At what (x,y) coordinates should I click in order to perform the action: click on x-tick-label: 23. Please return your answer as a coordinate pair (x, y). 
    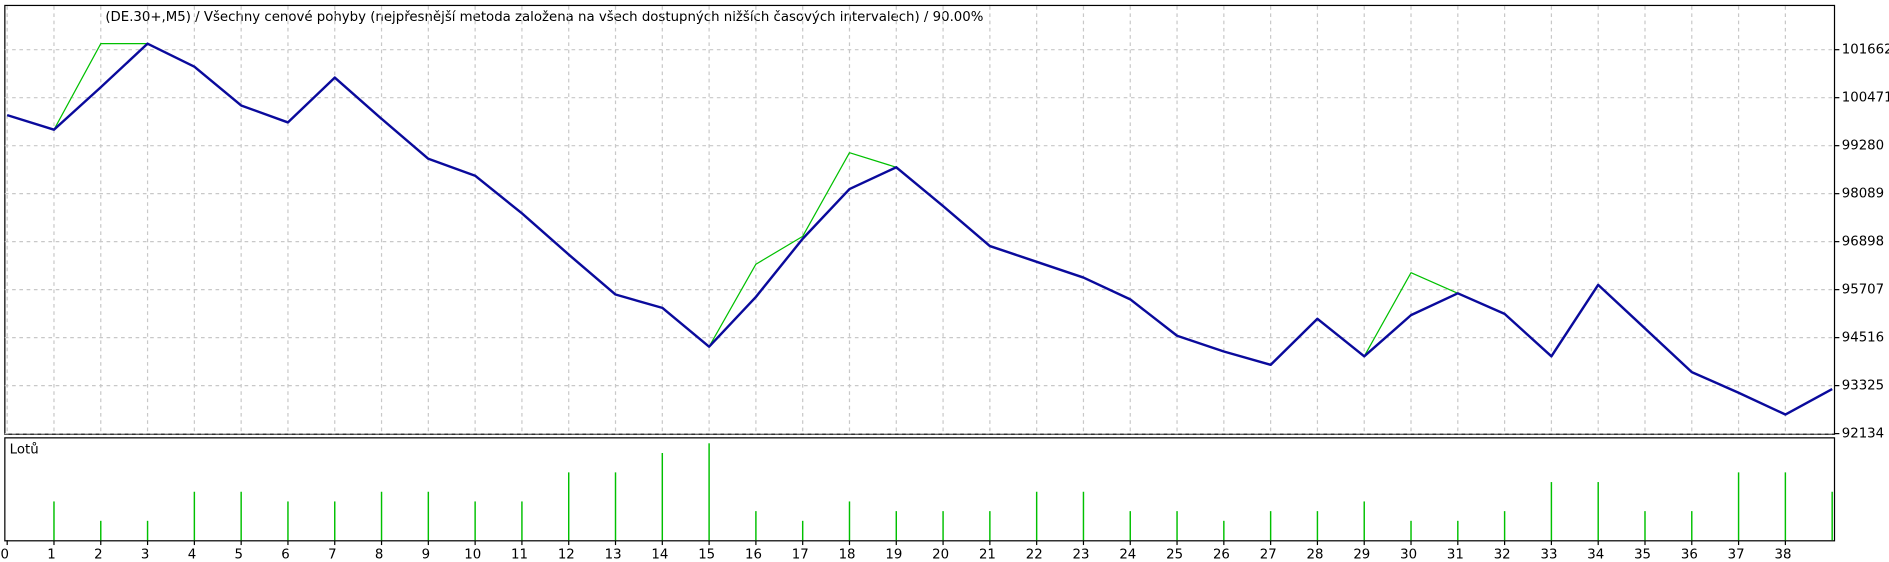
    Looking at the image, I should click on (1081, 555).